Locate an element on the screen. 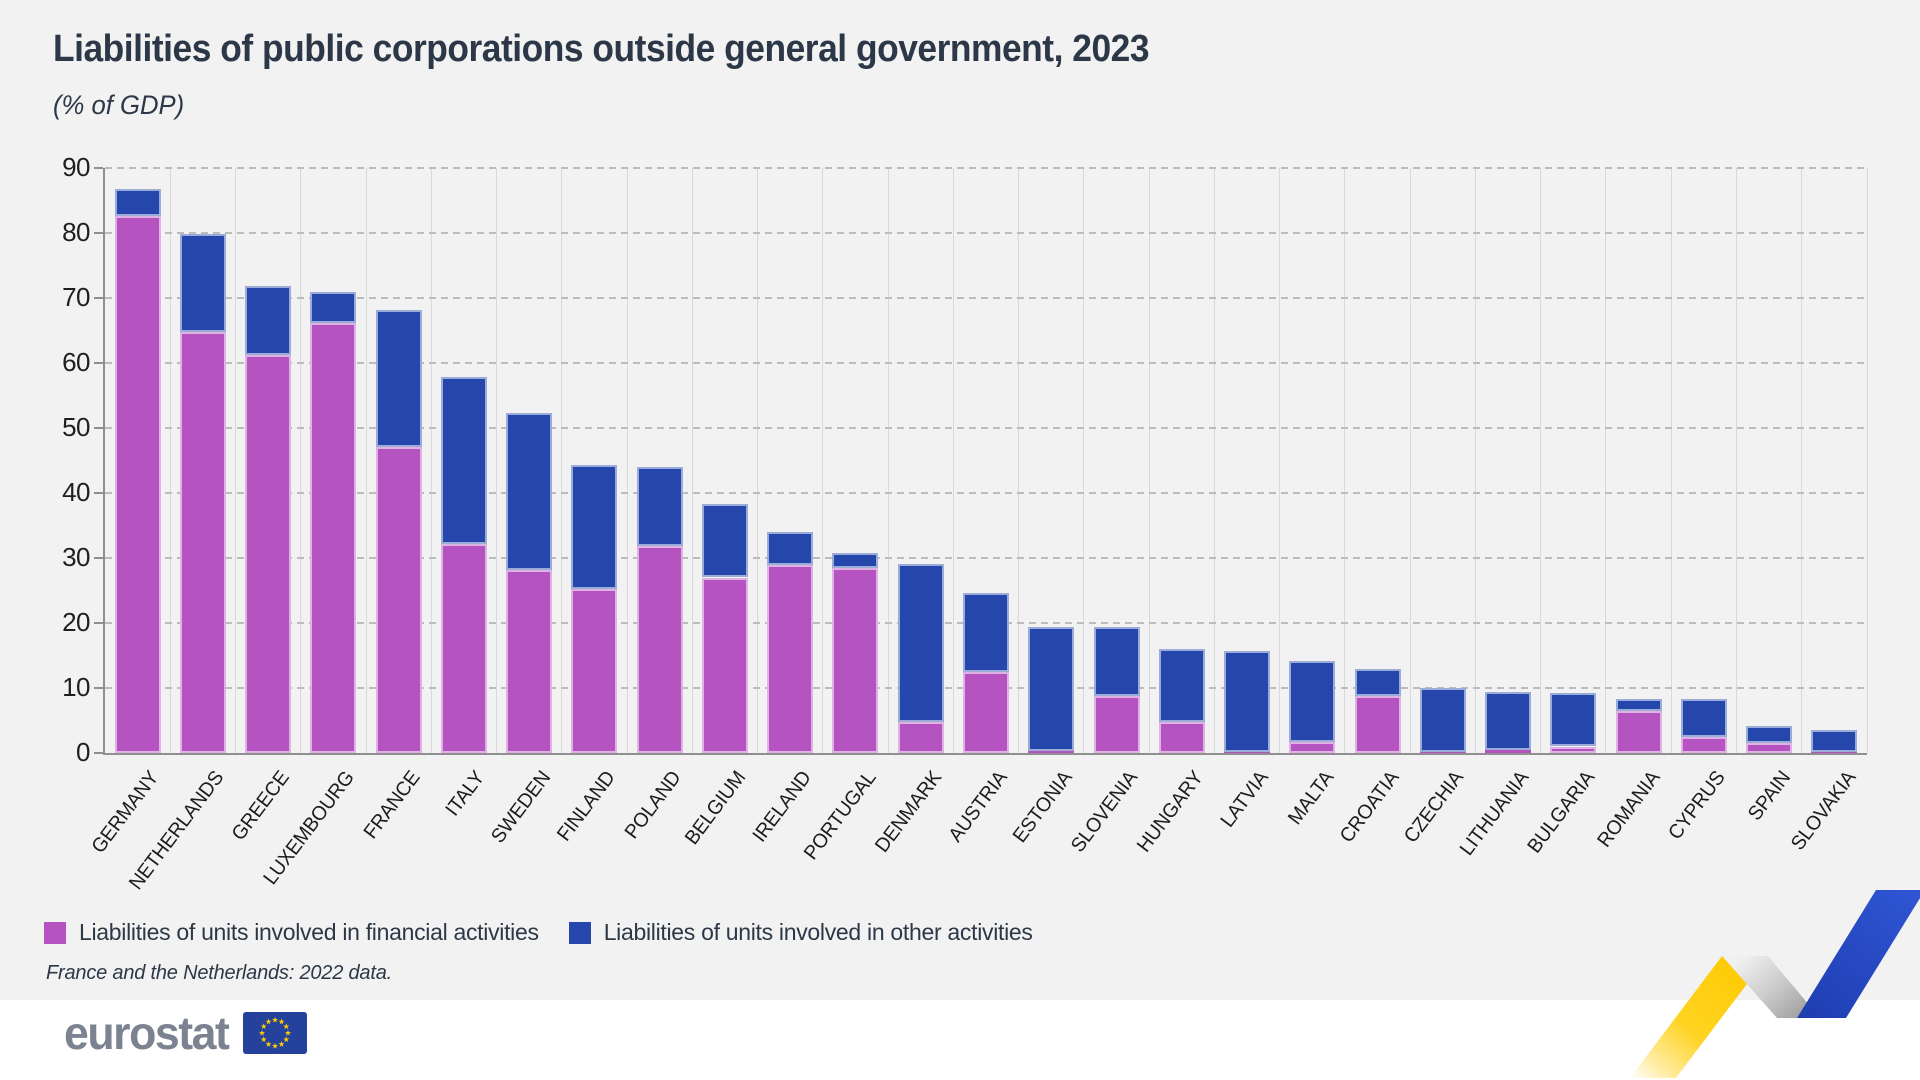 This screenshot has width=1920, height=1080. chart-subtitle: (% of GDP) is located at coordinates (119, 105).